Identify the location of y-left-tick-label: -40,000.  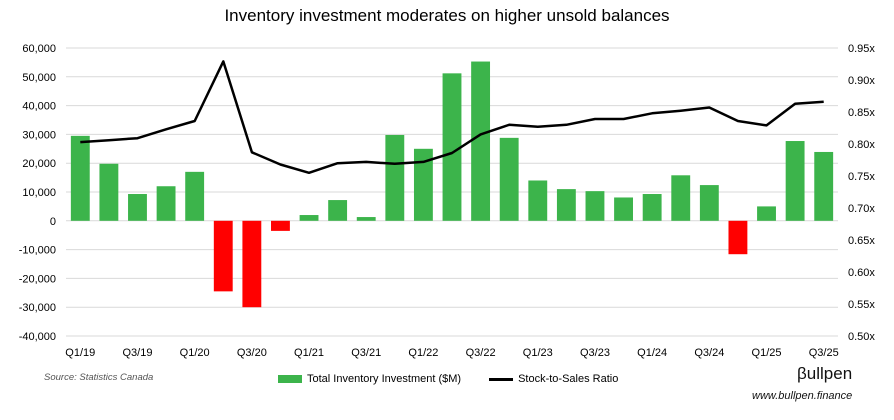
(37, 337).